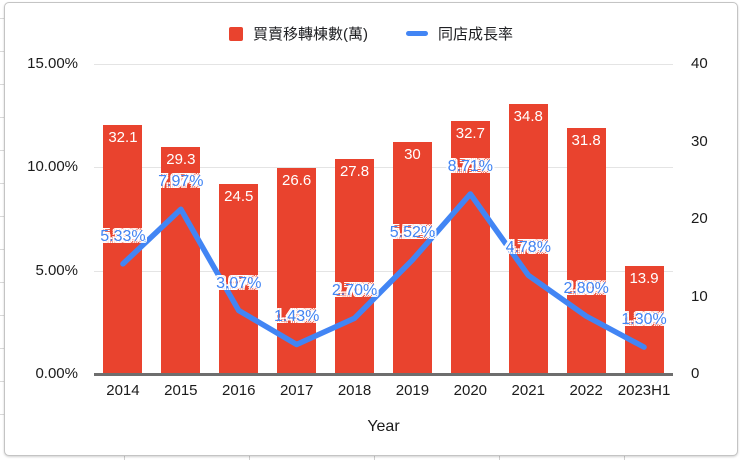  Describe the element at coordinates (528, 117) in the screenshot. I see `bar-value-label: 34.8` at that location.